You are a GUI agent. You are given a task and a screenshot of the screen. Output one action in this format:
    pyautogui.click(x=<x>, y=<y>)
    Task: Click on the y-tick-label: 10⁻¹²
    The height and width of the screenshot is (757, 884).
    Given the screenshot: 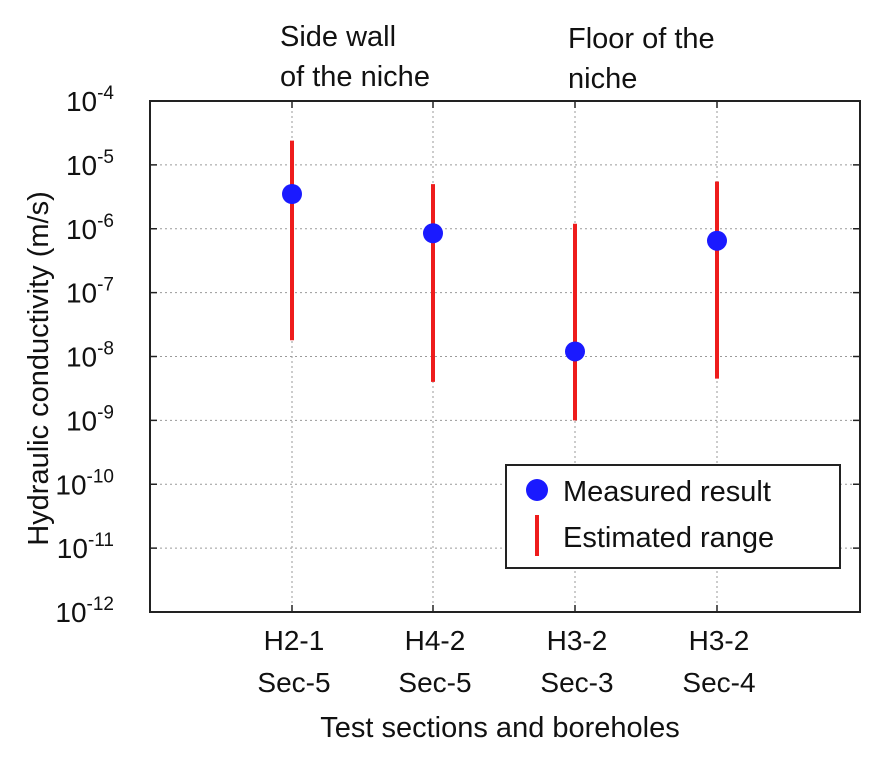 What is the action you would take?
    pyautogui.click(x=84, y=611)
    